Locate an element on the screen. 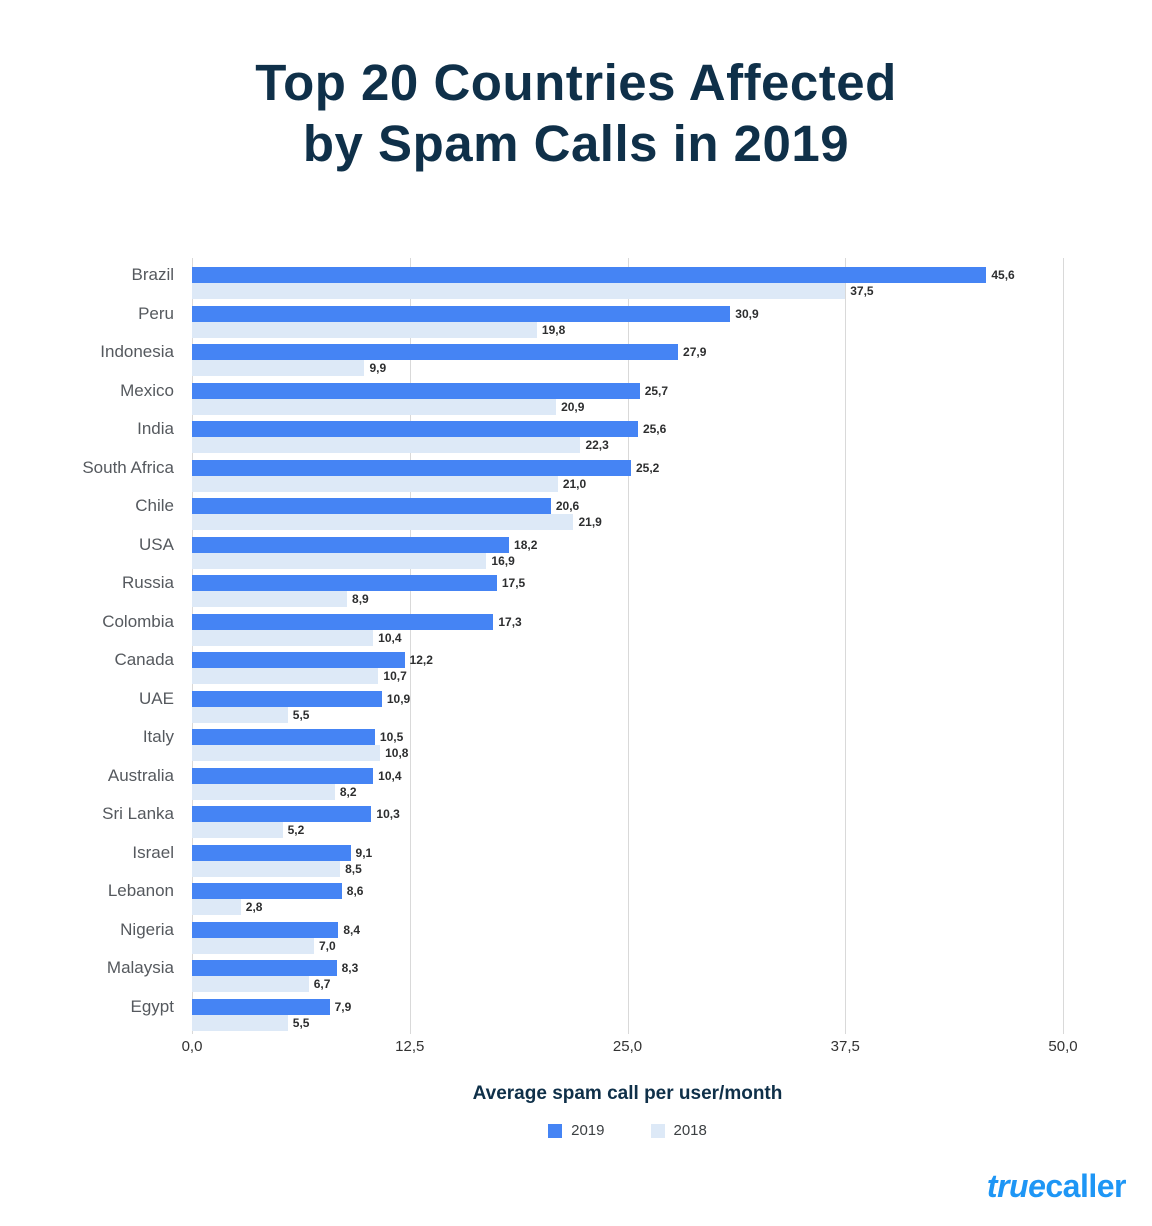 This screenshot has height=1226, width=1152. chart-row: Israel 9,1 8,5 is located at coordinates (576, 859).